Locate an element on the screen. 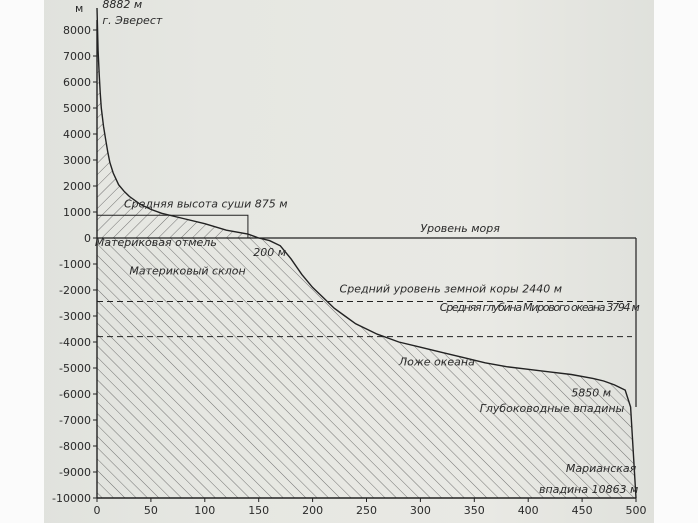  ocean-depth-label: Средняя глубина Мирового океана 3794 м is located at coordinates (540, 307).